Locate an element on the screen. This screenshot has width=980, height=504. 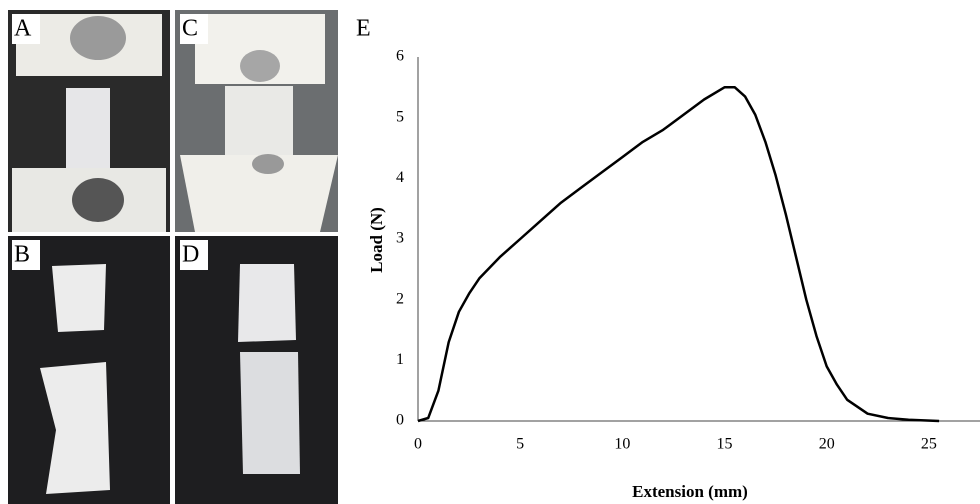
x-tick-label: 0 is located at coordinates (418, 444).